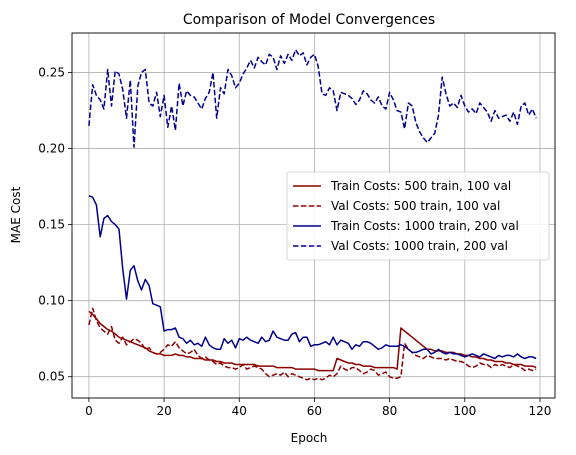  I want to click on legend-label-3: Train Costs: 1000 train, 200 val, so click(424, 226).